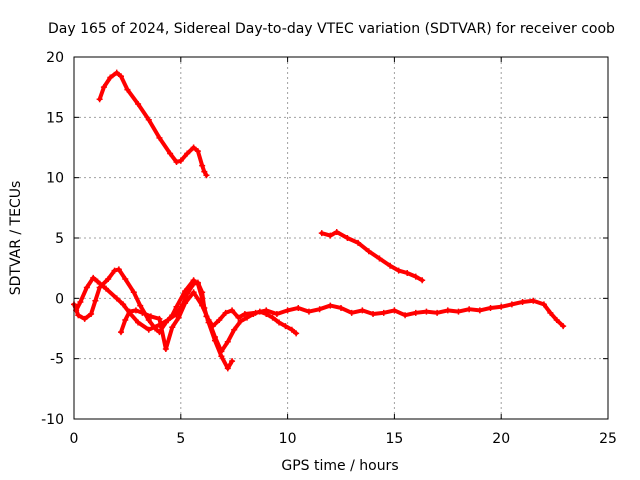 The width and height of the screenshot is (640, 480). I want to click on x-tick-label: 15, so click(394, 439).